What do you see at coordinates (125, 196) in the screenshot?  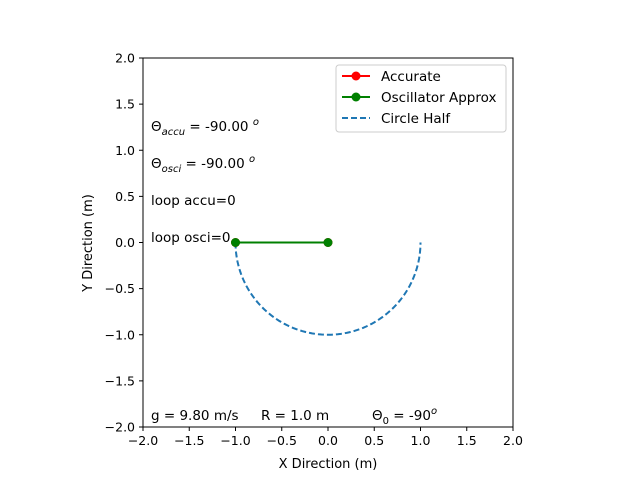 I see `y-tick-label: 0.5` at bounding box center [125, 196].